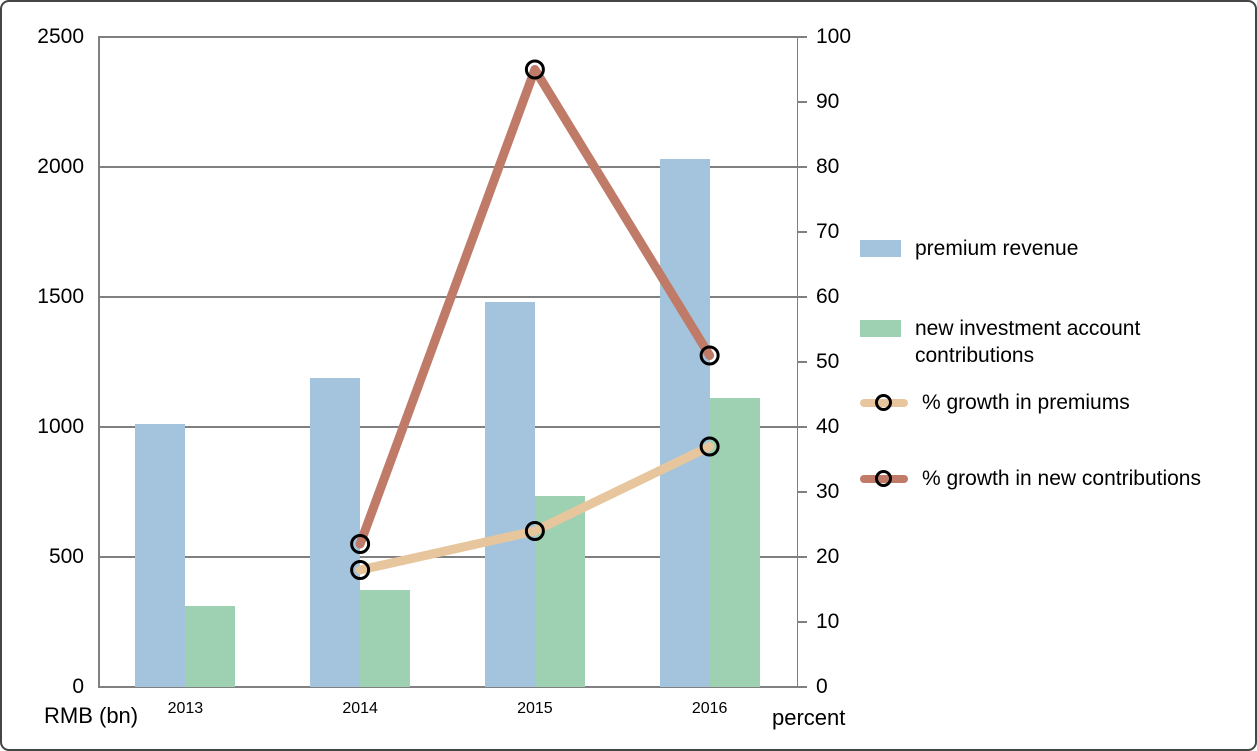 This screenshot has height=751, width=1257. I want to click on right-tick-label-30: 30, so click(828, 491).